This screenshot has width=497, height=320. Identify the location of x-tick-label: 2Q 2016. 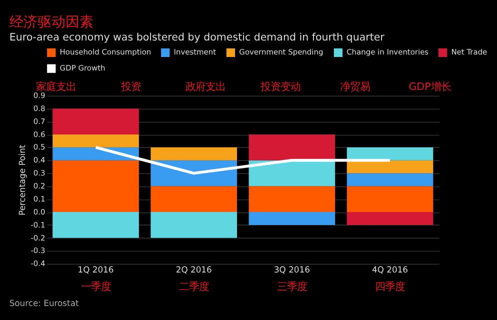
(194, 269).